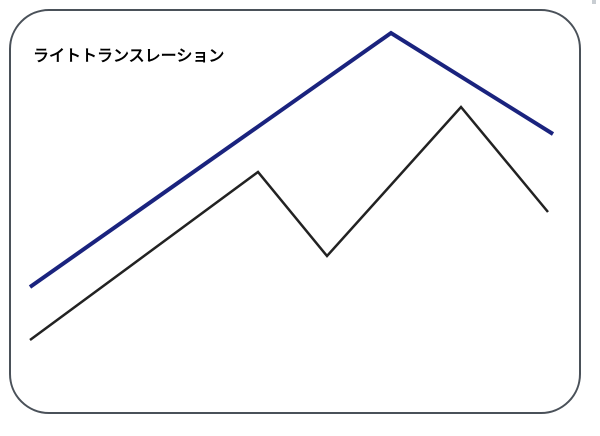  What do you see at coordinates (129, 55) in the screenshot?
I see `figure-title: ライトトランスレーション` at bounding box center [129, 55].